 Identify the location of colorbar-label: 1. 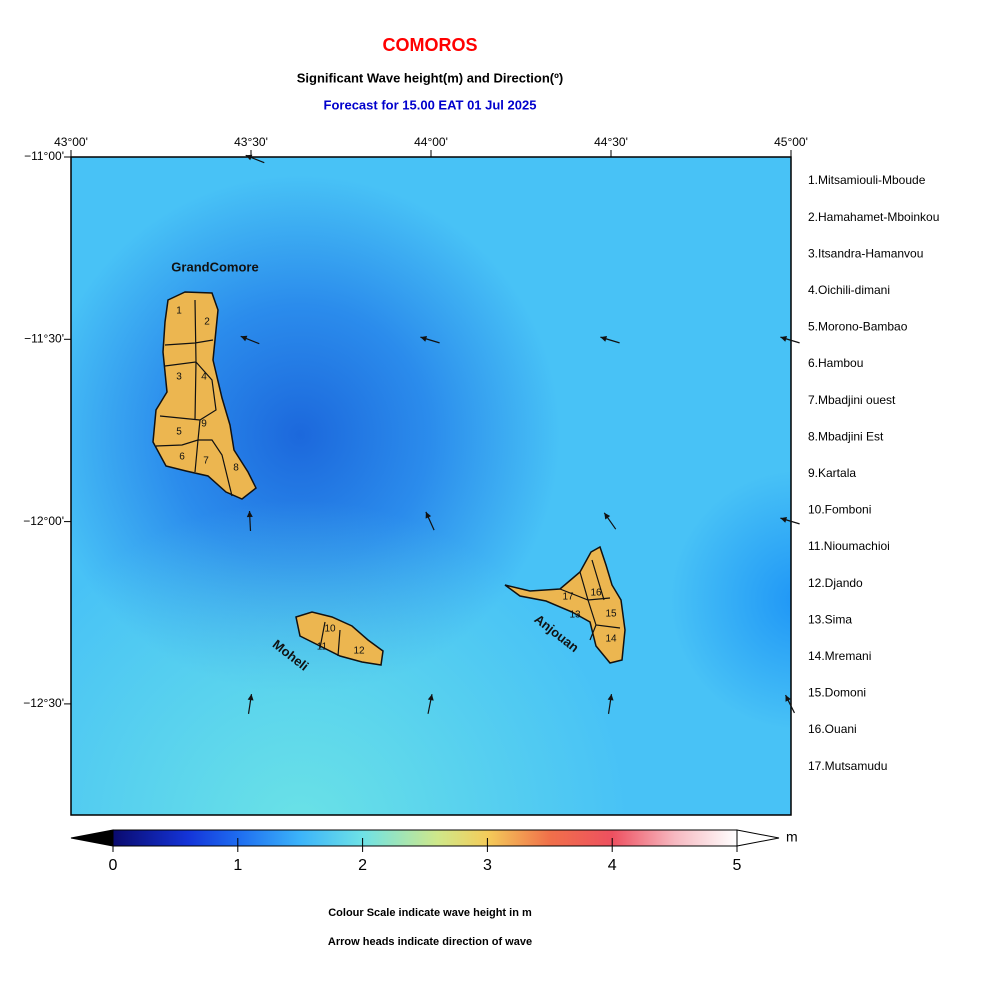
(237, 865).